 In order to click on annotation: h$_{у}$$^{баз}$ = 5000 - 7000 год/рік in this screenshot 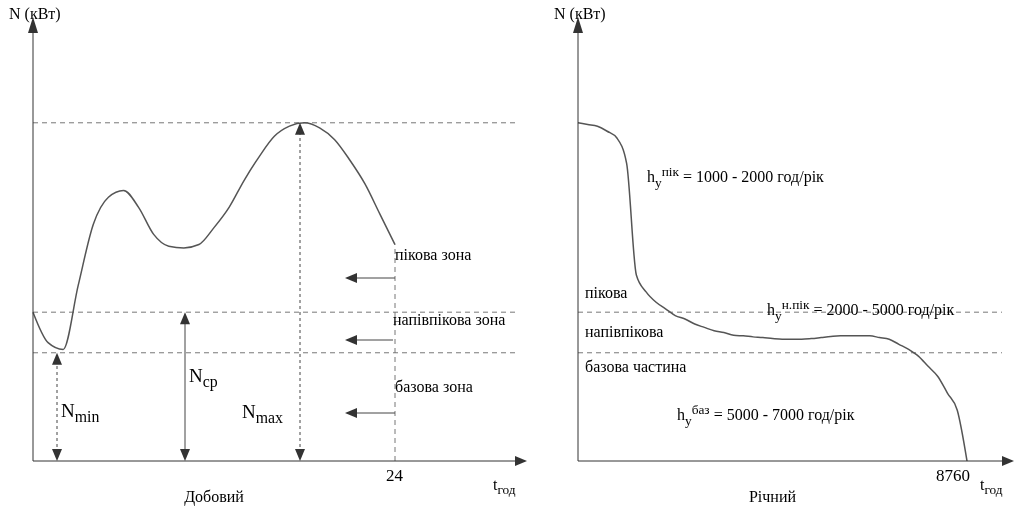, I will do `click(766, 415)`.